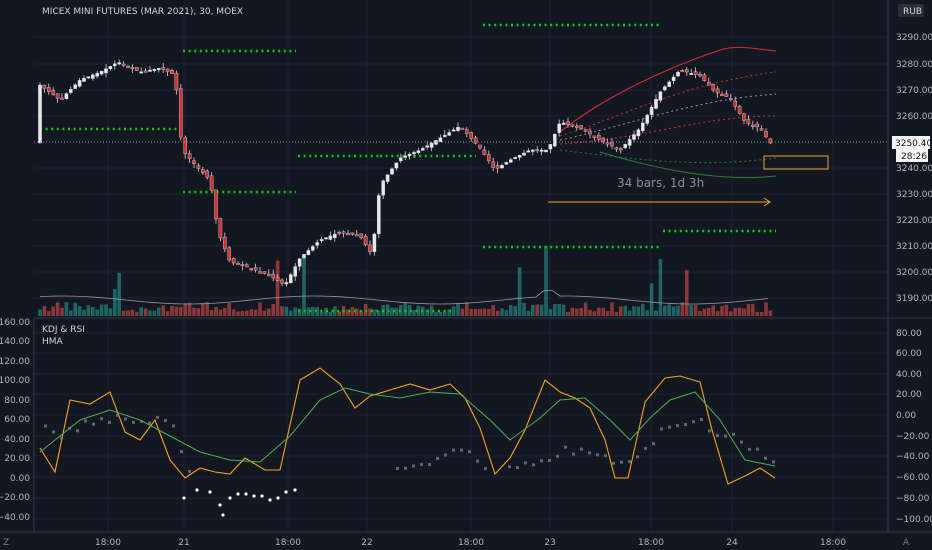 Image resolution: width=932 pixels, height=550 pixels. Describe the element at coordinates (405, 281) in the screenshot. I see `volume-bars` at that location.